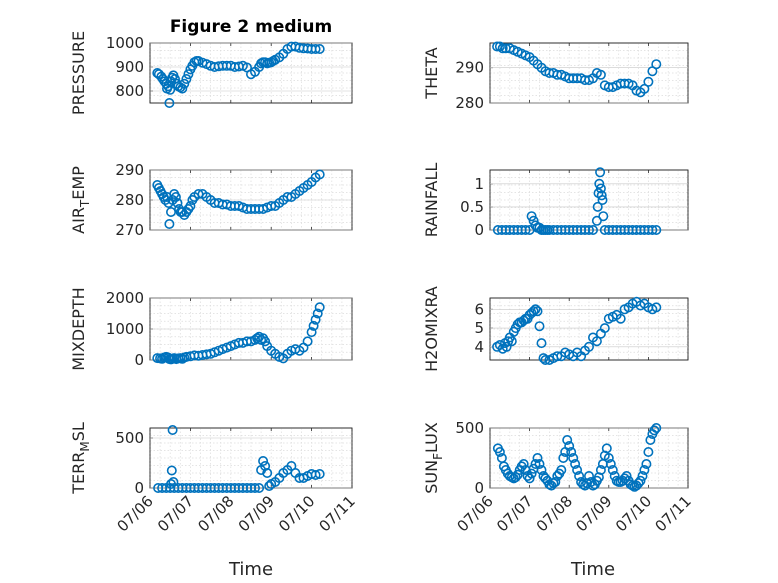 This screenshot has height=583, width=778. What do you see at coordinates (125, 298) in the screenshot?
I see `y-tick-label: 2000` at bounding box center [125, 298].